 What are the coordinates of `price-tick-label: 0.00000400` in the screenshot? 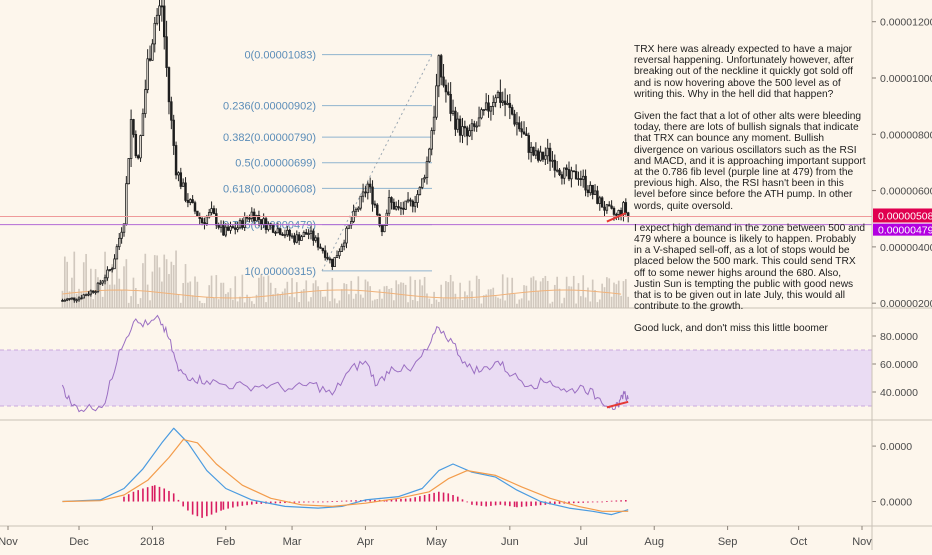 It's located at (906, 248).